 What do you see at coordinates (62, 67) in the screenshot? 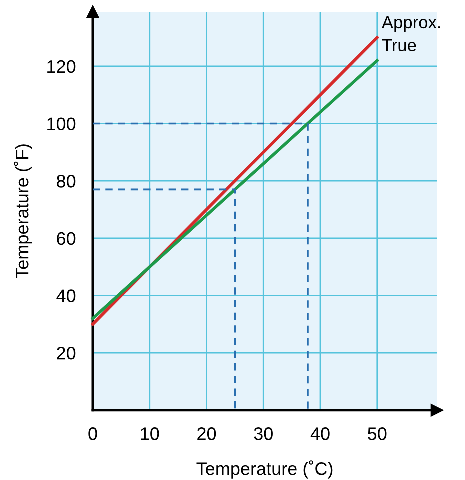
I see `y-tick-label: 120` at bounding box center [62, 67].